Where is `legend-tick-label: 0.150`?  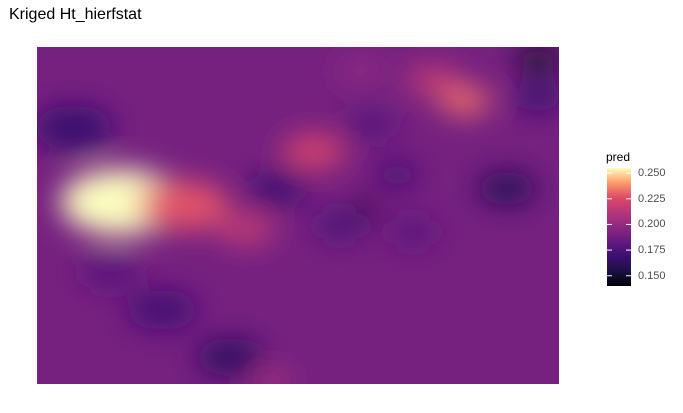 legend-tick-label: 0.150 is located at coordinates (652, 275).